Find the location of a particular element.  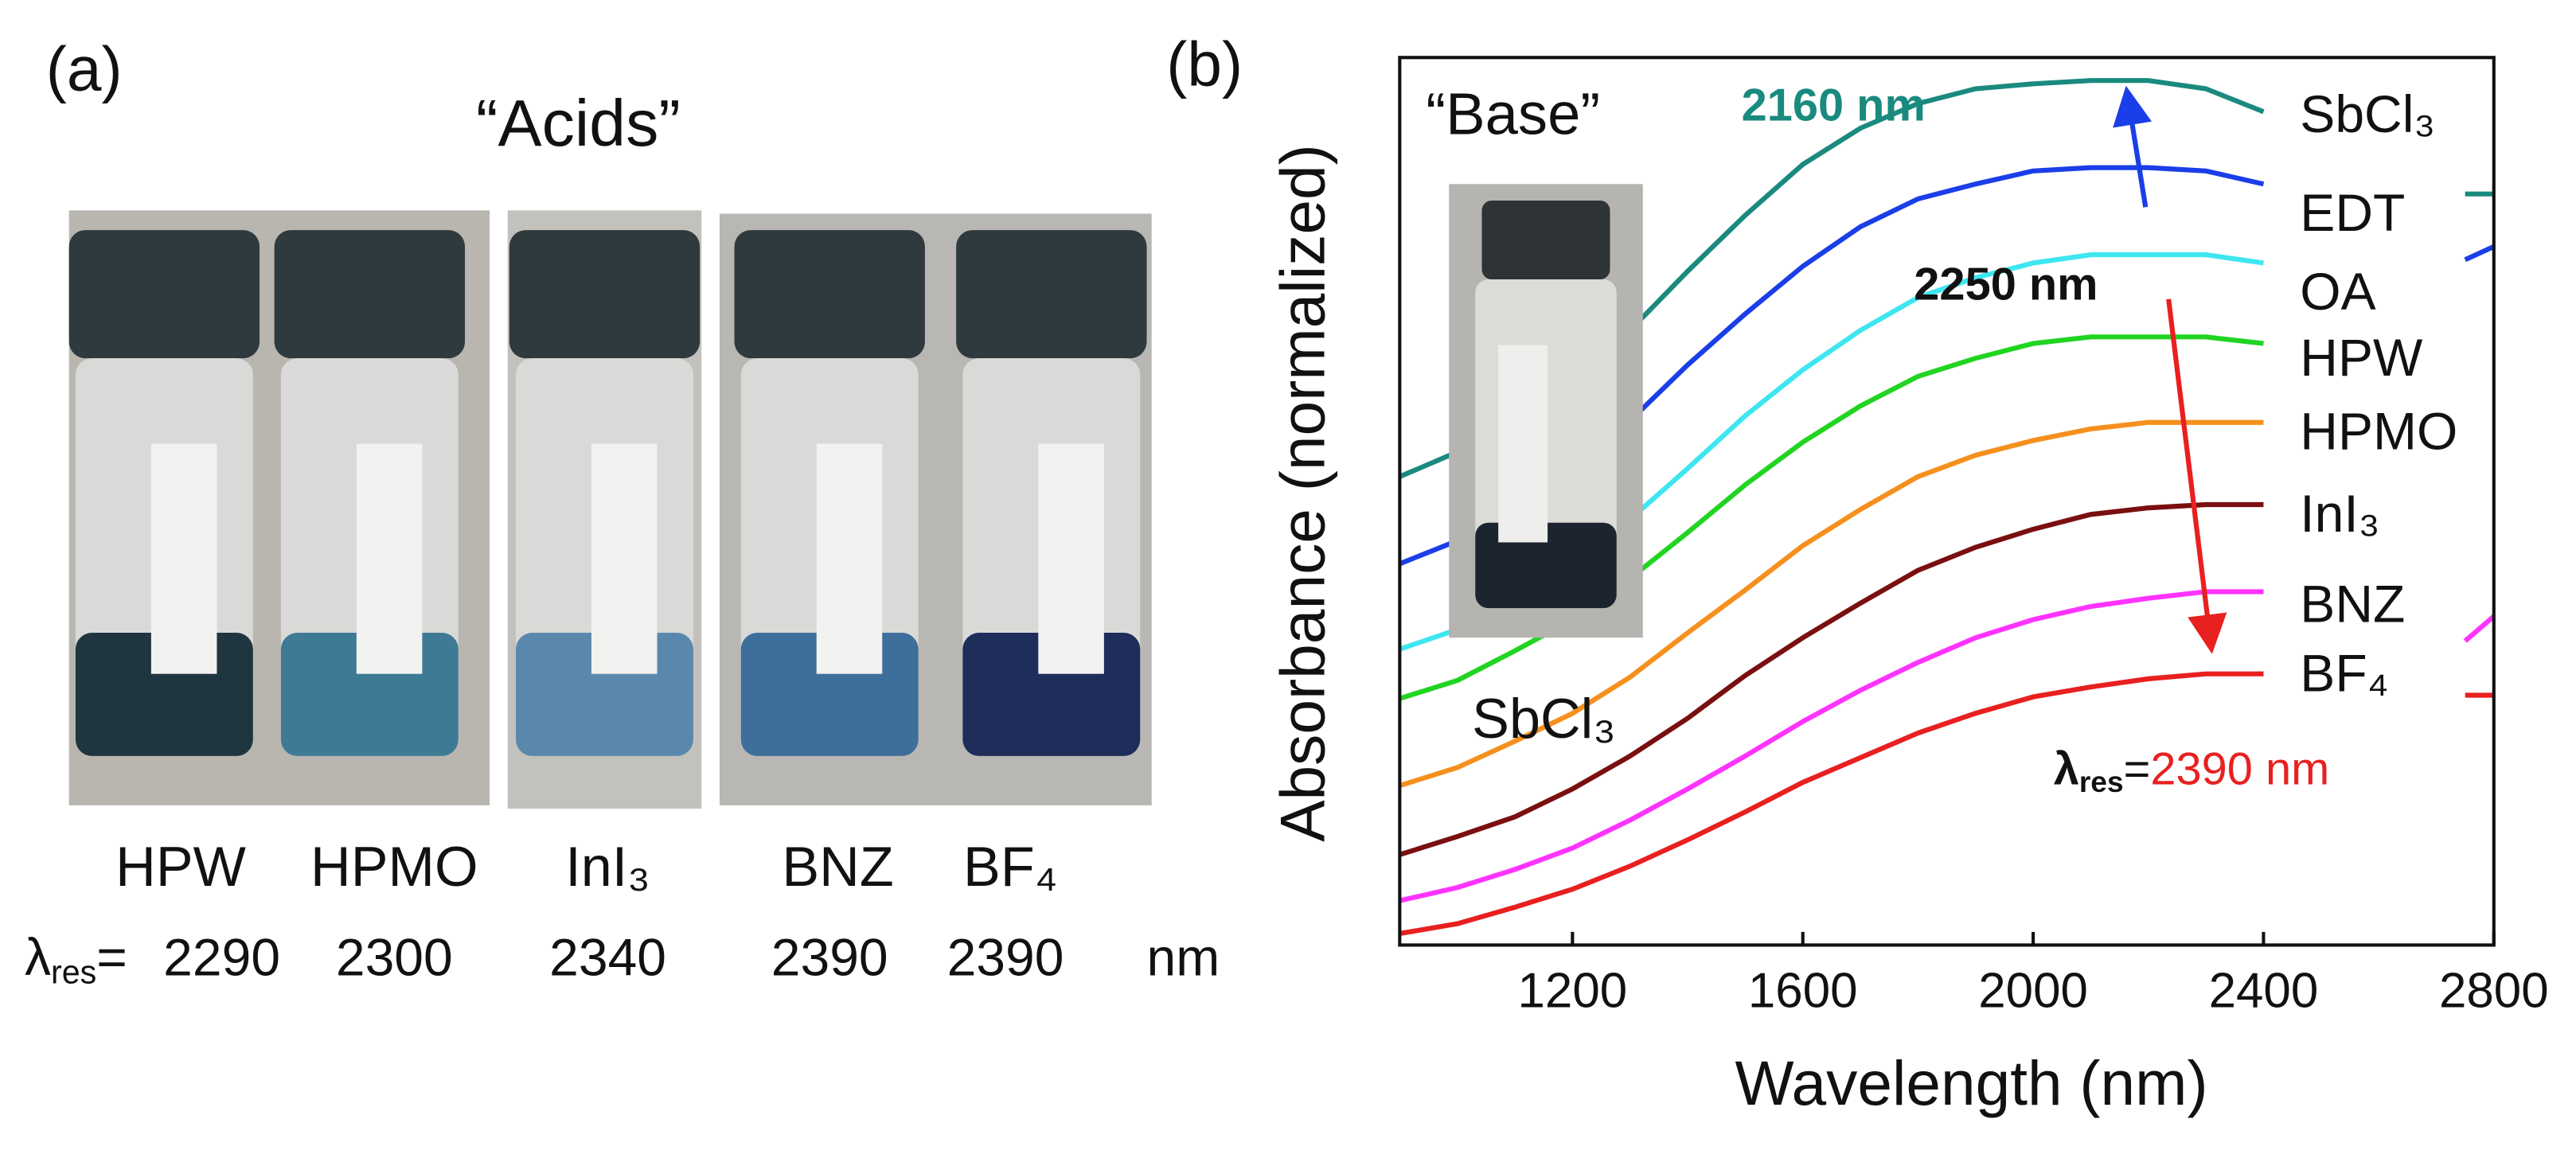

legend-label: BNZ is located at coordinates (2352, 604).